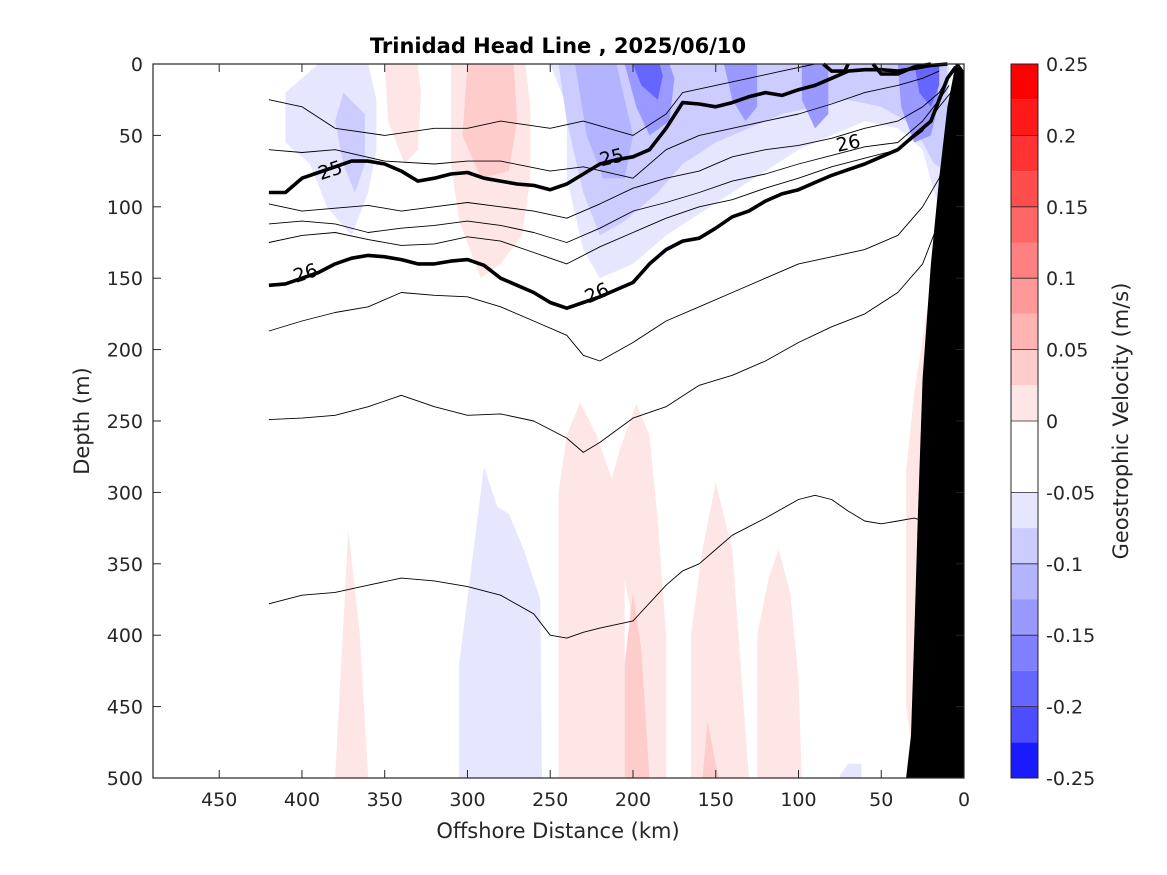 The image size is (1167, 875). I want to click on x-axis-label: Offshore Distance (km), so click(557, 831).